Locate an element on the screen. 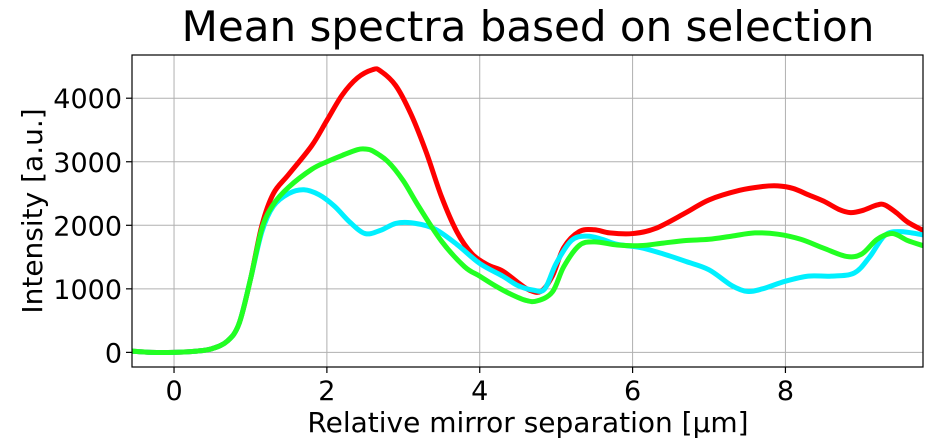 The image size is (930, 448). chart-title: Mean spectra based on selection is located at coordinates (528, 26).